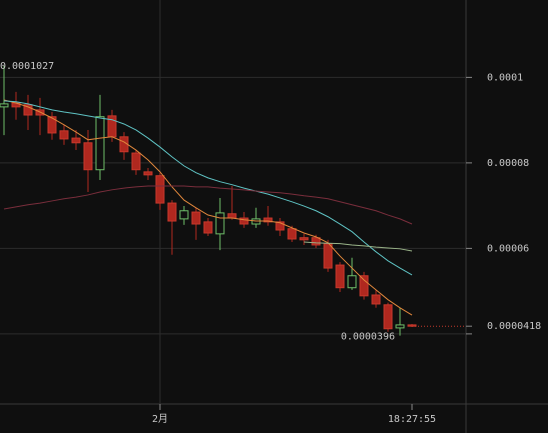 This screenshot has height=433, width=548. Describe the element at coordinates (508, 163) in the screenshot. I see `y-tick-label: 0.00008` at that location.